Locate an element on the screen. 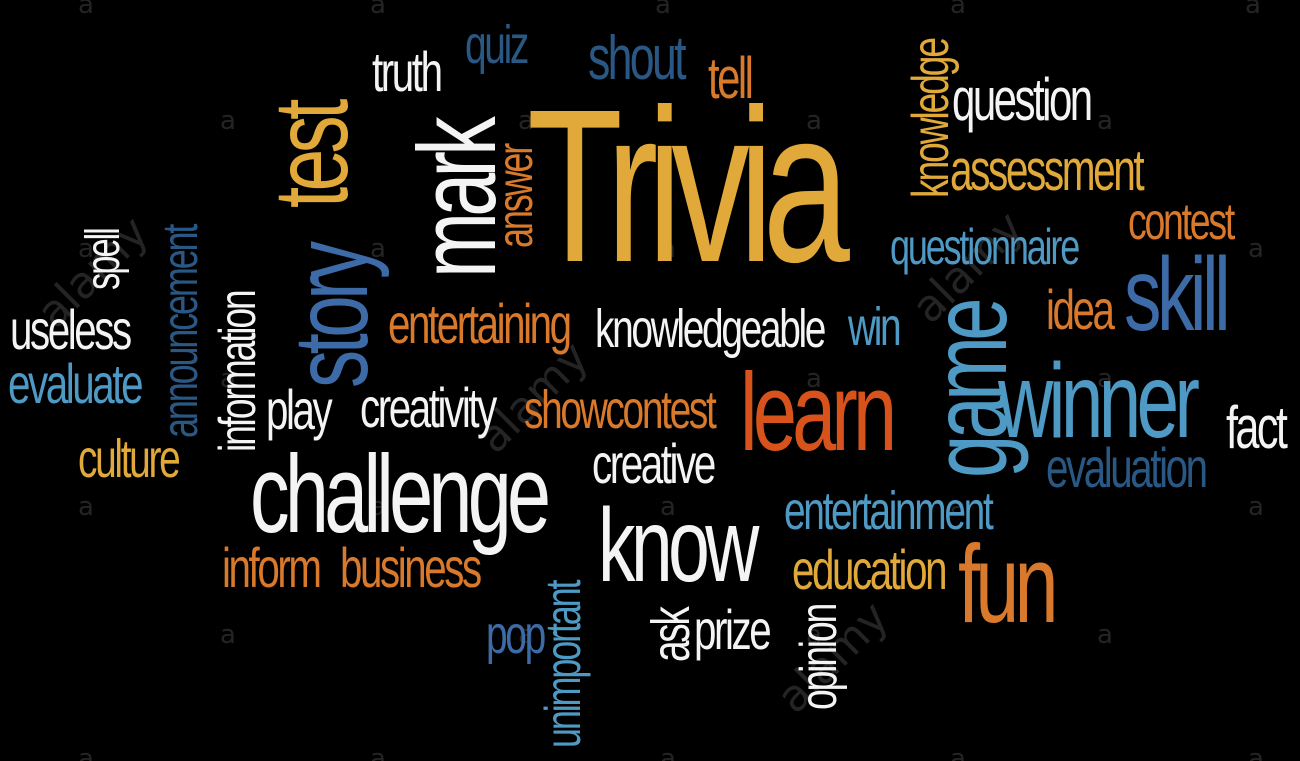 Image resolution: width=1300 pixels, height=761 pixels. word-shout: shout is located at coordinates (637, 58).